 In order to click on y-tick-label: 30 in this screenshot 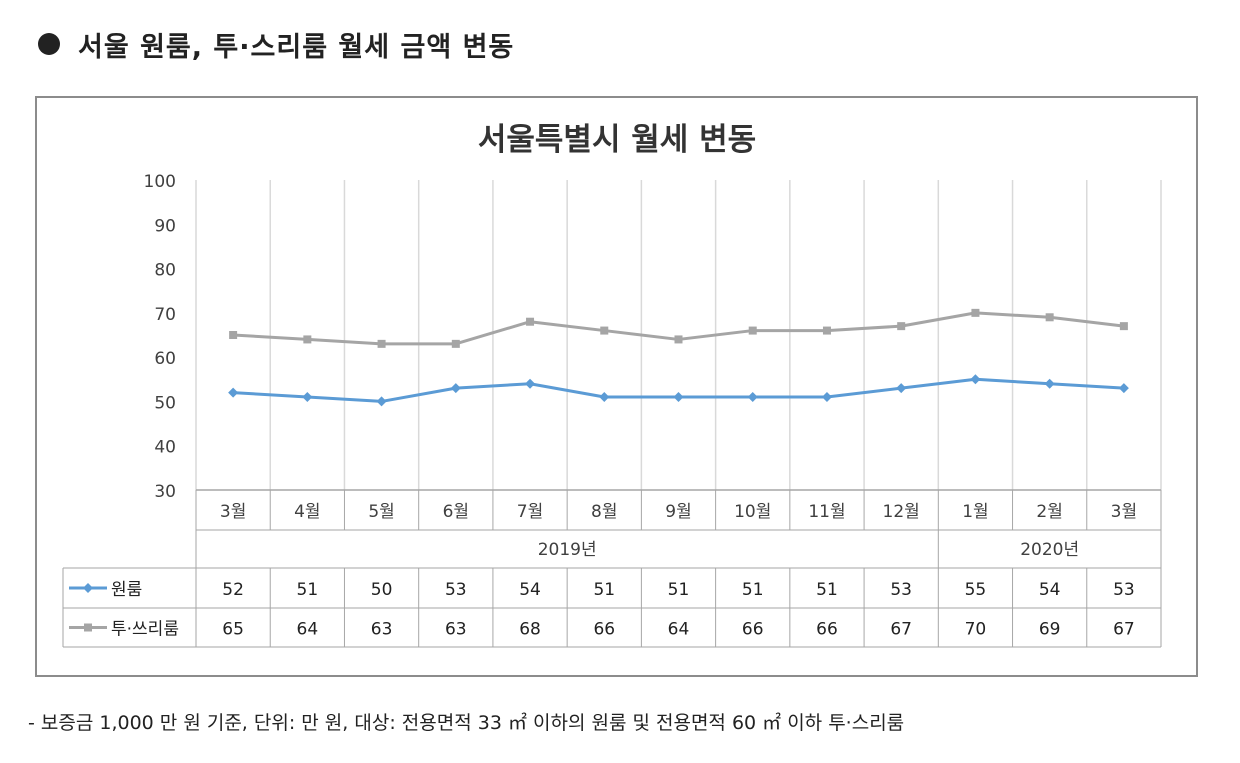, I will do `click(165, 492)`.